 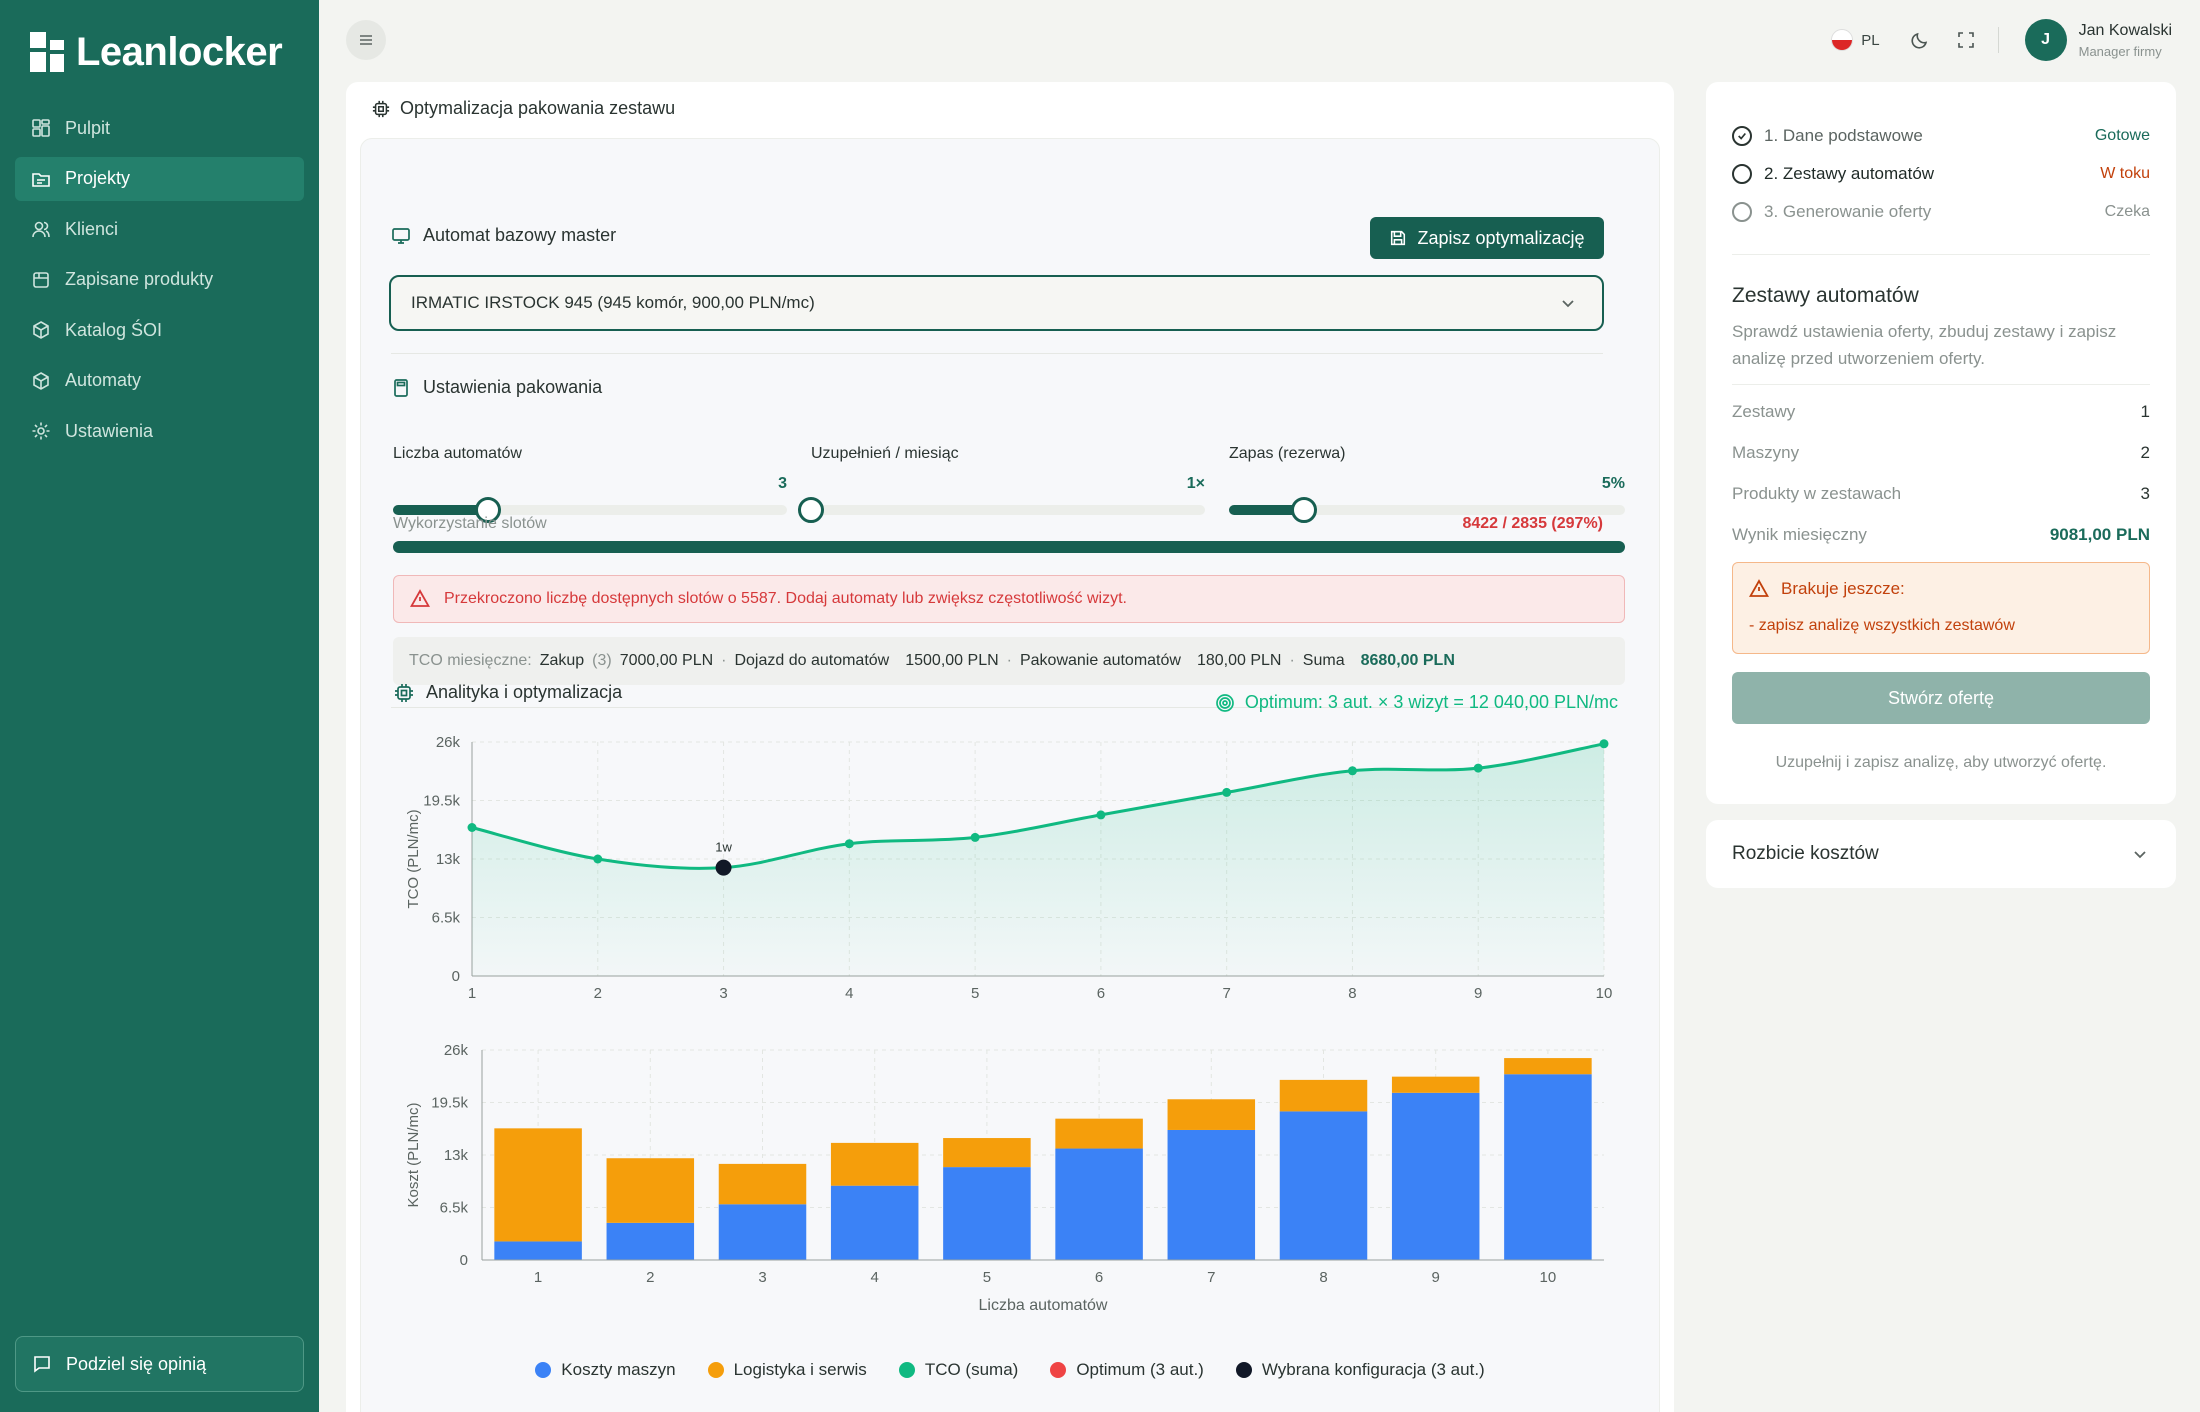 I want to click on target-icon, so click(x=1224, y=702).